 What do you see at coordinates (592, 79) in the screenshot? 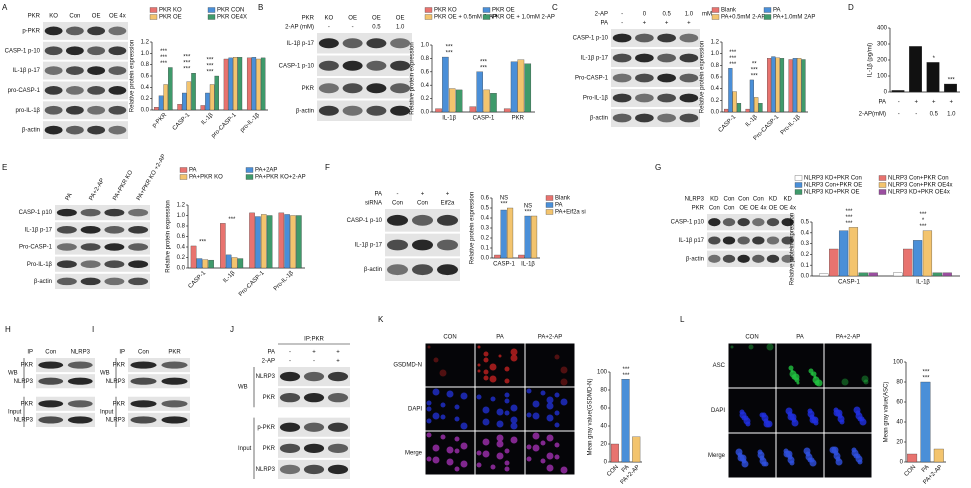
I see `row-label: Pro-CASP-1` at bounding box center [592, 79].